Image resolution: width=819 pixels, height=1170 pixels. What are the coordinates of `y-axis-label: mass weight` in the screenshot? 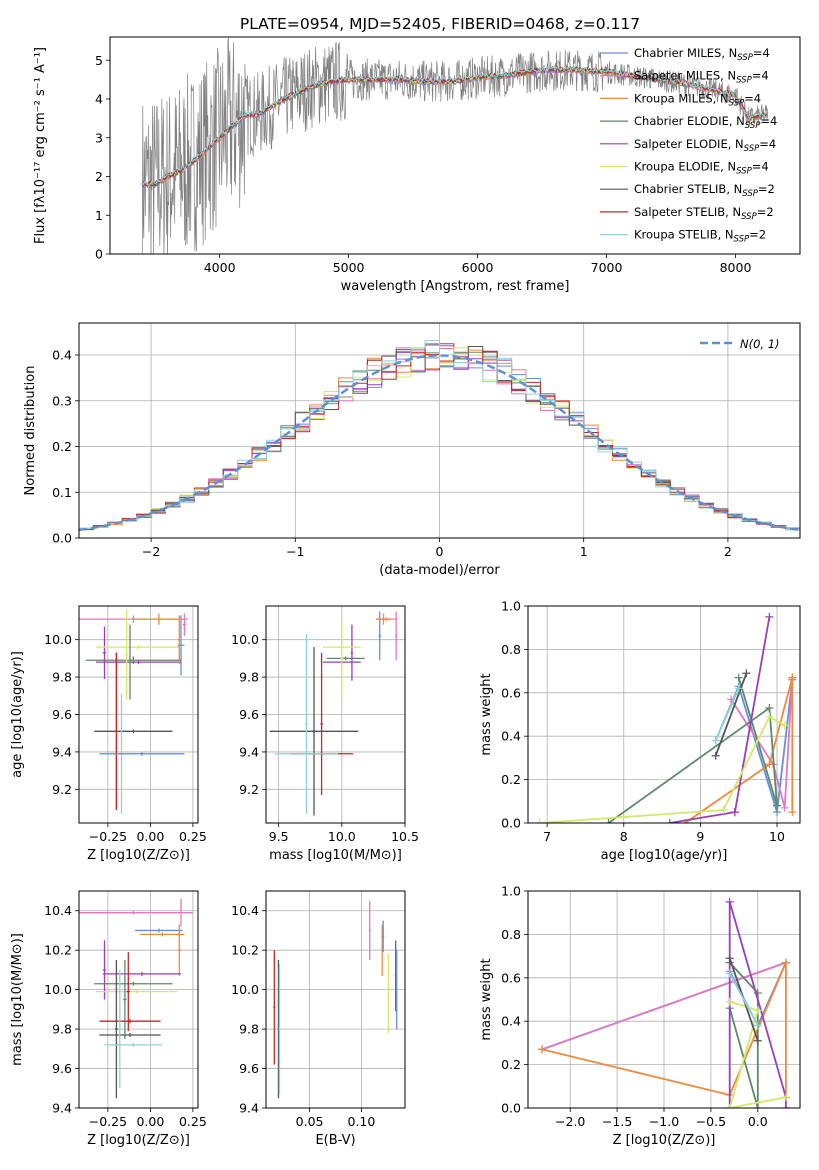 It's located at (486, 714).